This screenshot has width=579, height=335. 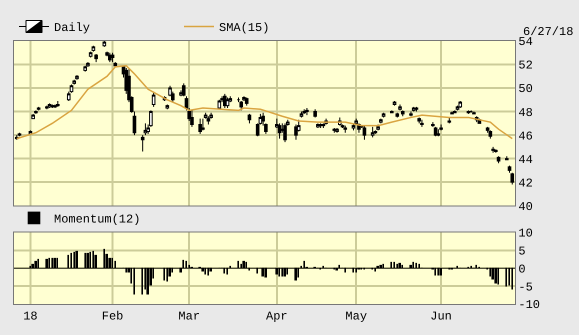 I want to click on y-tick-label: 44, so click(x=525, y=159).